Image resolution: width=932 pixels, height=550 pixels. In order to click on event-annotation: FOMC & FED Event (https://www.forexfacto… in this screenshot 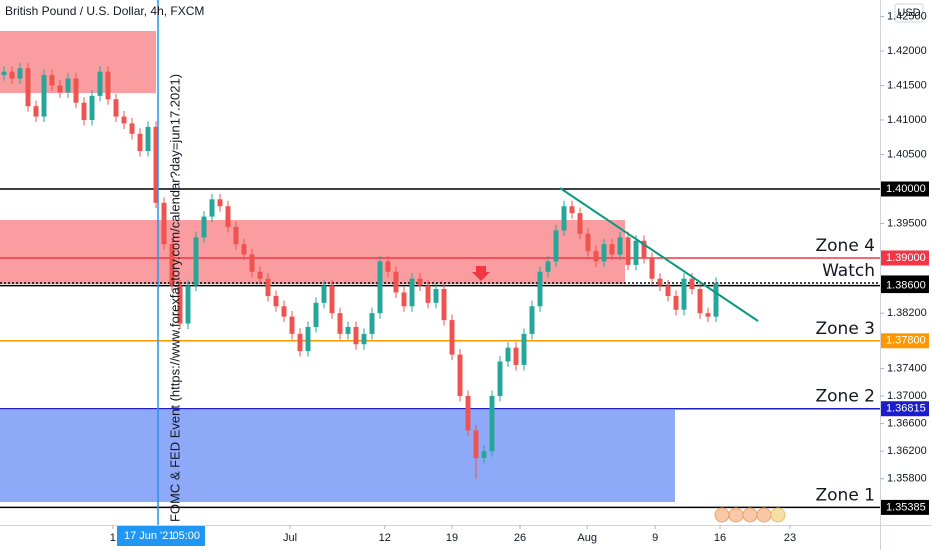, I will do `click(174, 298)`.